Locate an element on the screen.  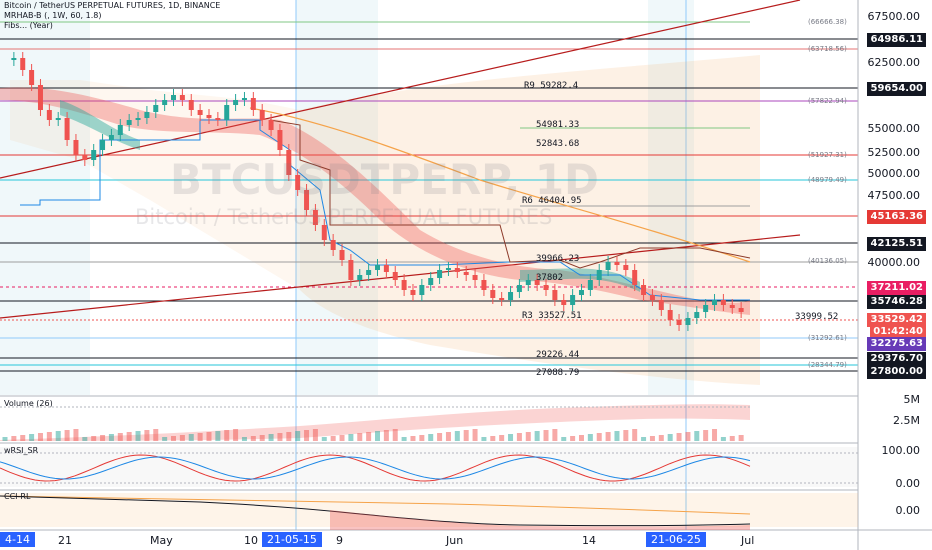
date-label: 10 is located at coordinates (251, 540).